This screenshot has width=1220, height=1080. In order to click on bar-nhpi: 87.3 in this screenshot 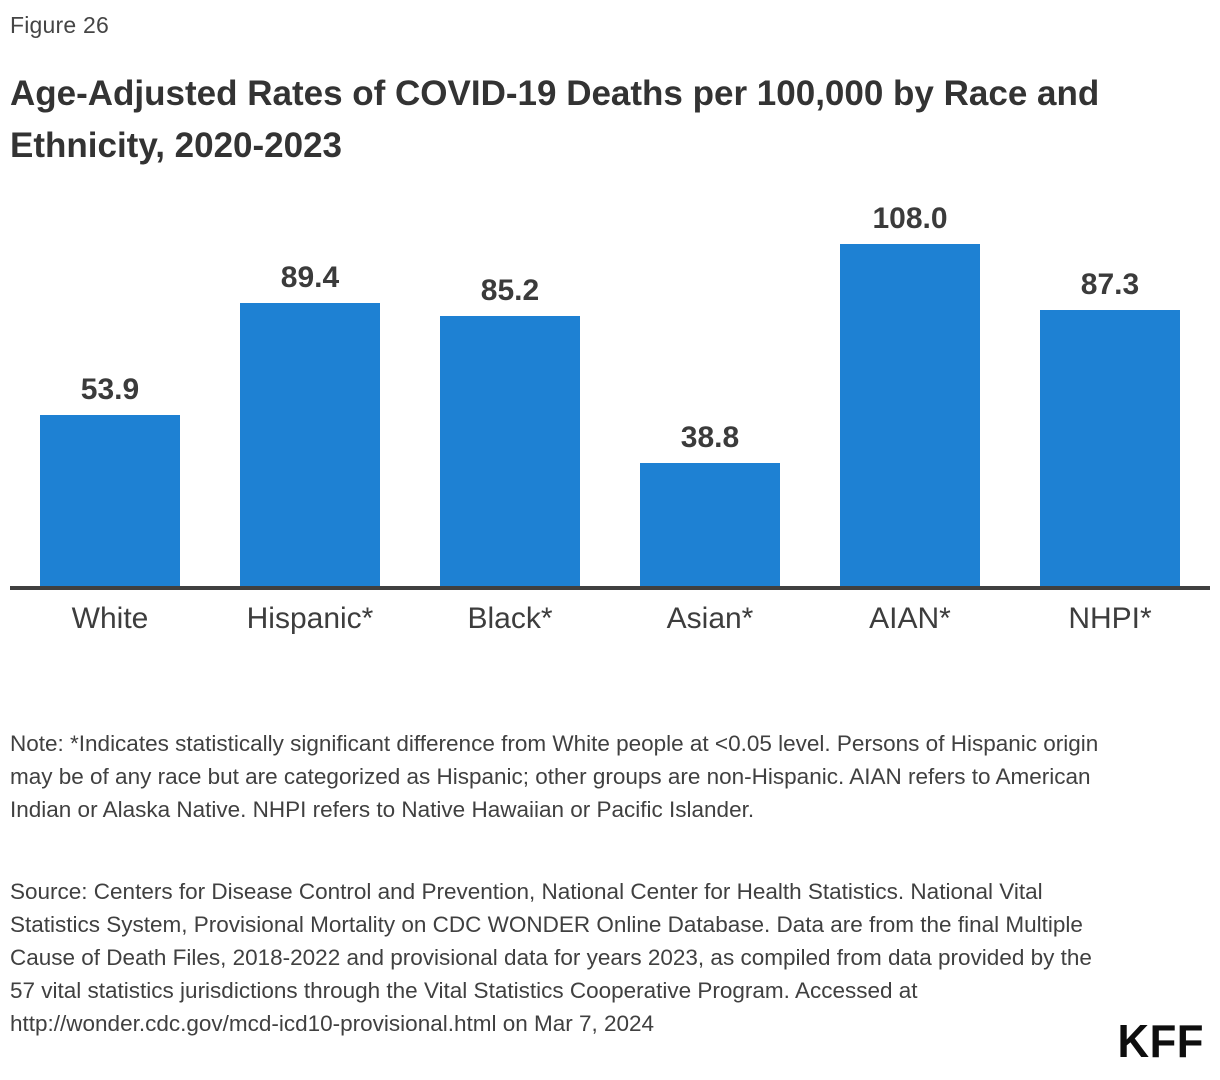, I will do `click(1110, 427)`.